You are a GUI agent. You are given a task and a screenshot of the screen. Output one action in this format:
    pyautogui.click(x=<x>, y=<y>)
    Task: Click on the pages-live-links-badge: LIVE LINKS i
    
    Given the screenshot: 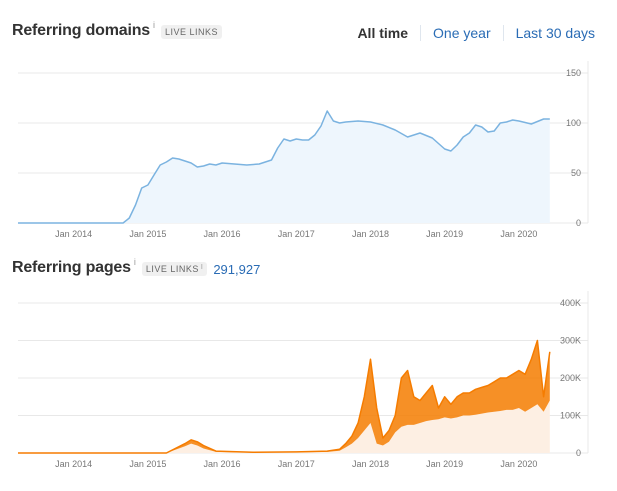 What is the action you would take?
    pyautogui.click(x=174, y=269)
    